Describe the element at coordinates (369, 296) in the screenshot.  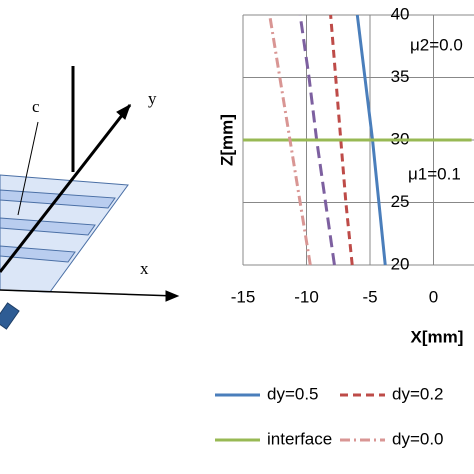
I see `x-tick-label: -5` at that location.